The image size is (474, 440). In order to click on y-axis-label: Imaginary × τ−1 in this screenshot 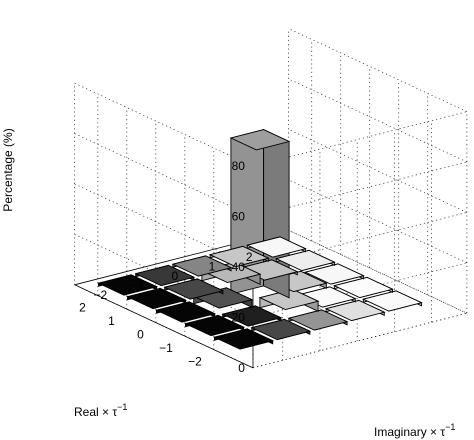, I will do `click(414, 430)`.